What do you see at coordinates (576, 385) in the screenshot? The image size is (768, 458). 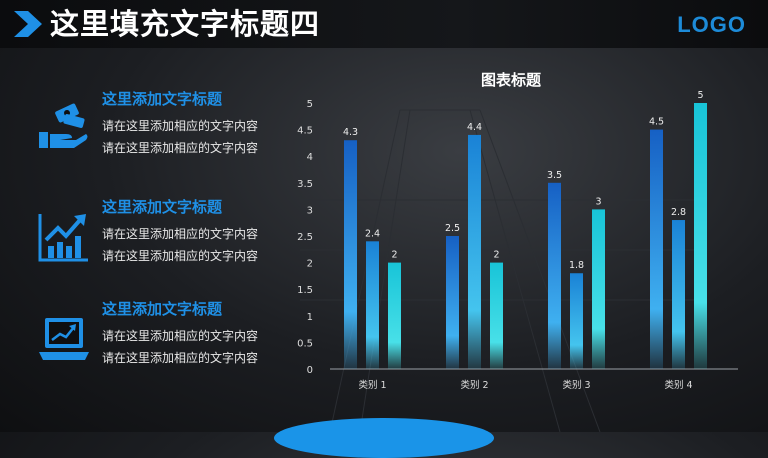 I see `x-tick-label: 类别 3` at bounding box center [576, 385].